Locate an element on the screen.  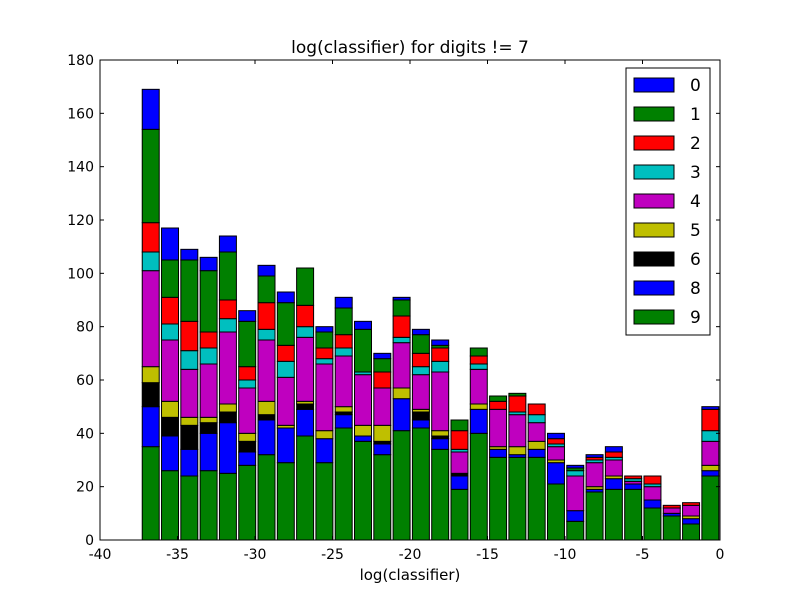
legend-label: 5 is located at coordinates (695, 231).